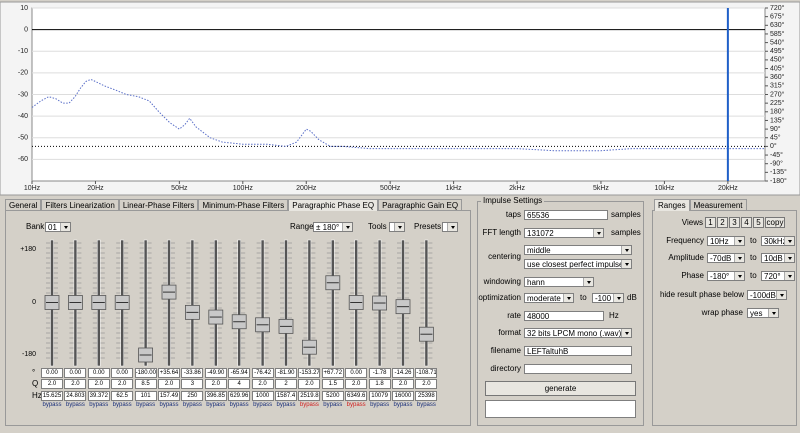 The width and height of the screenshot is (800, 433). I want to click on q-field: 2, so click(286, 384).